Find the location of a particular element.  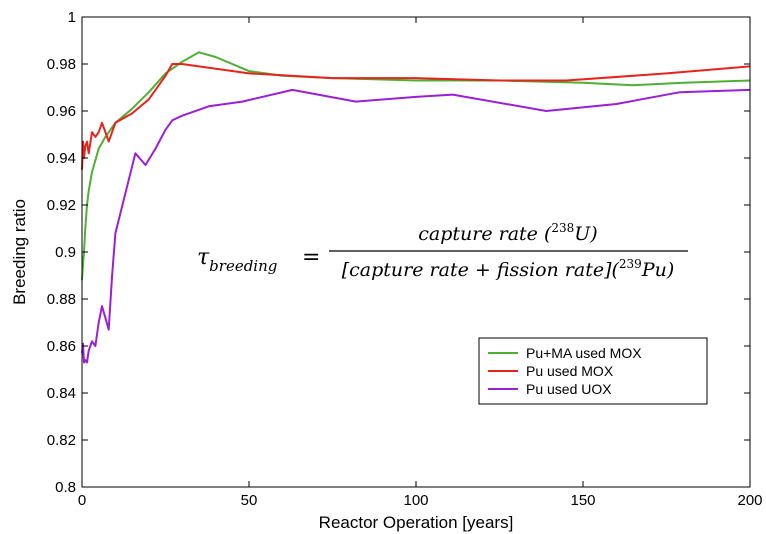

y-tick-label-1: 0.82 is located at coordinates (61, 440).